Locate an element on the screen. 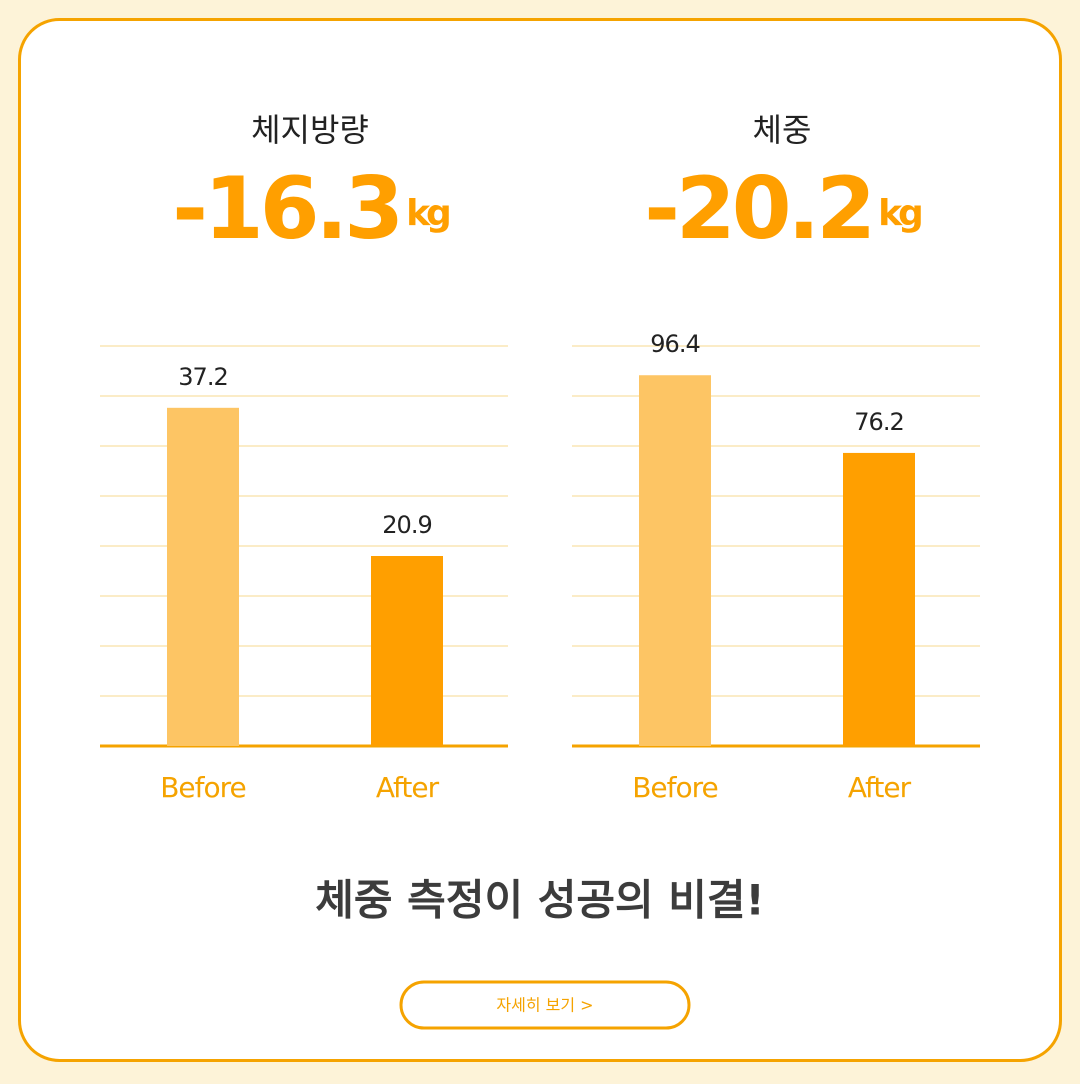 The height and width of the screenshot is (1084, 1080). headline: -16.3 kg is located at coordinates (310, 209).